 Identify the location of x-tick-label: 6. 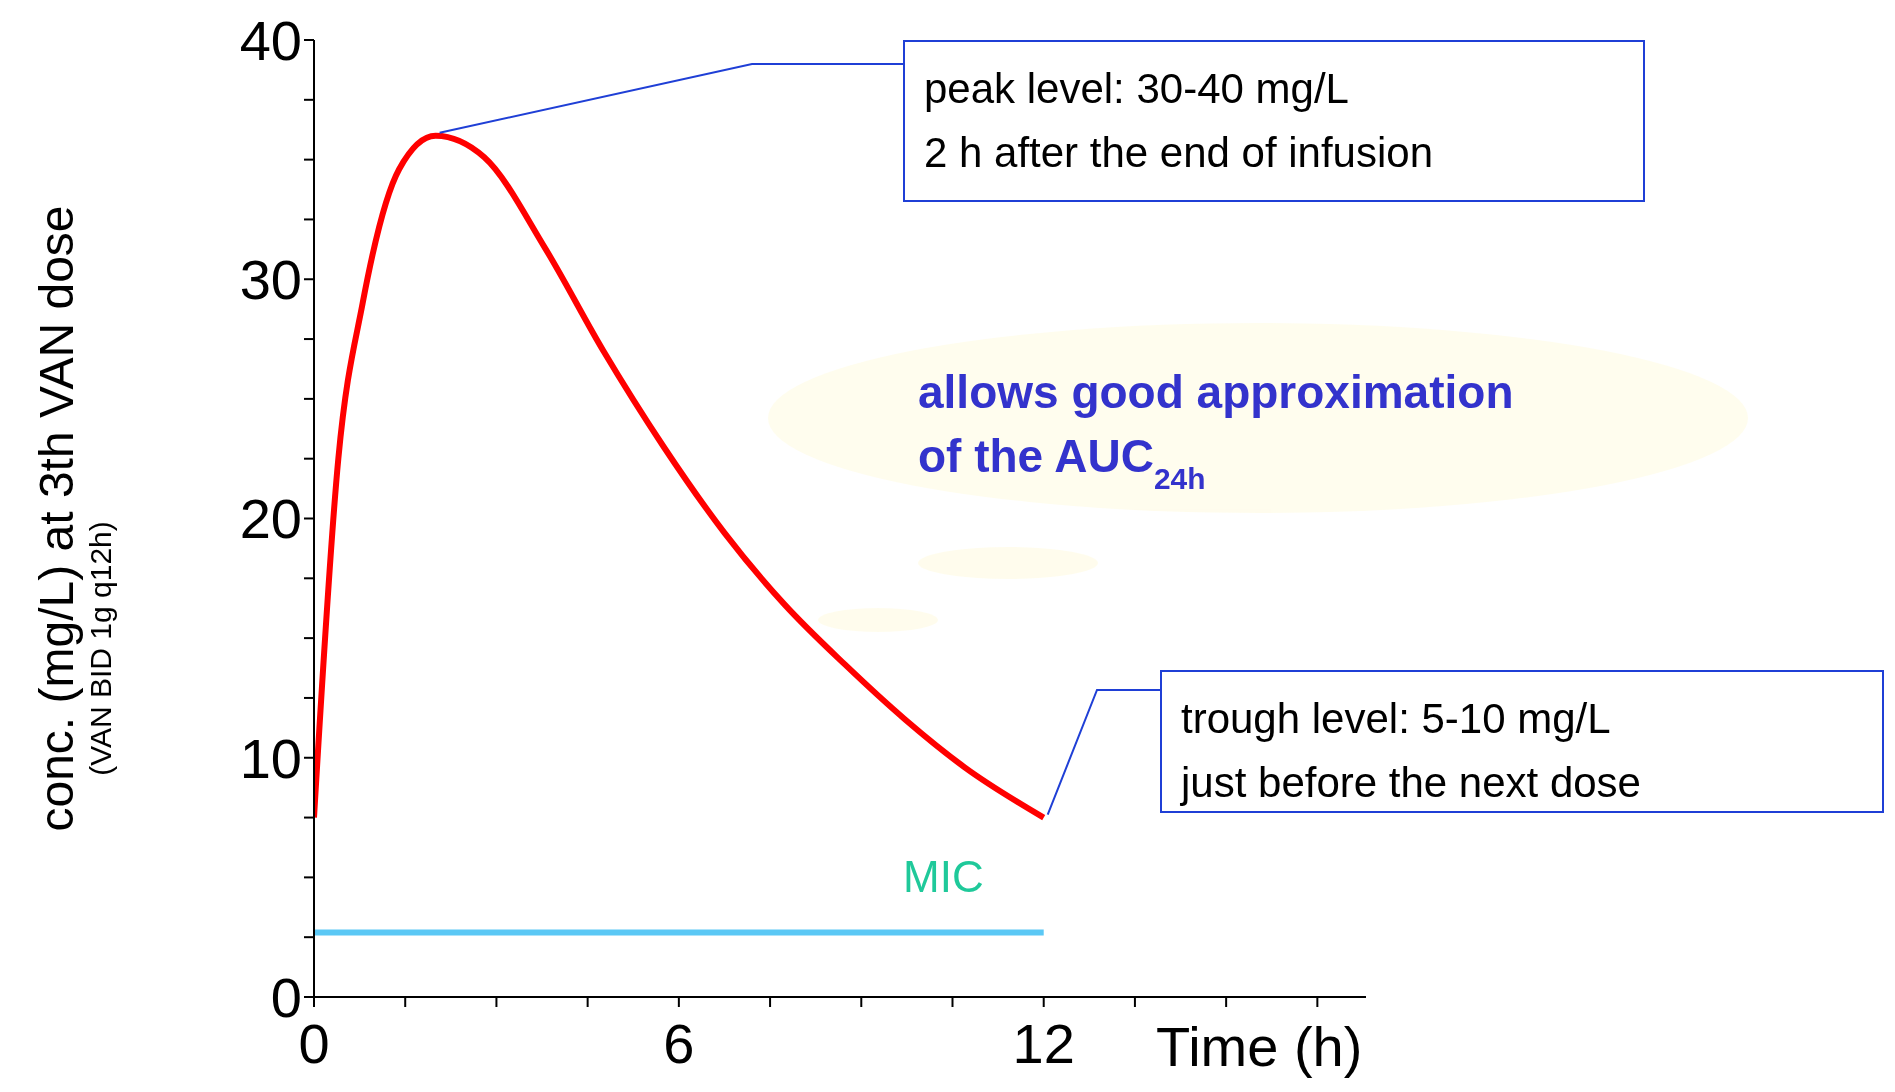
(679, 1043).